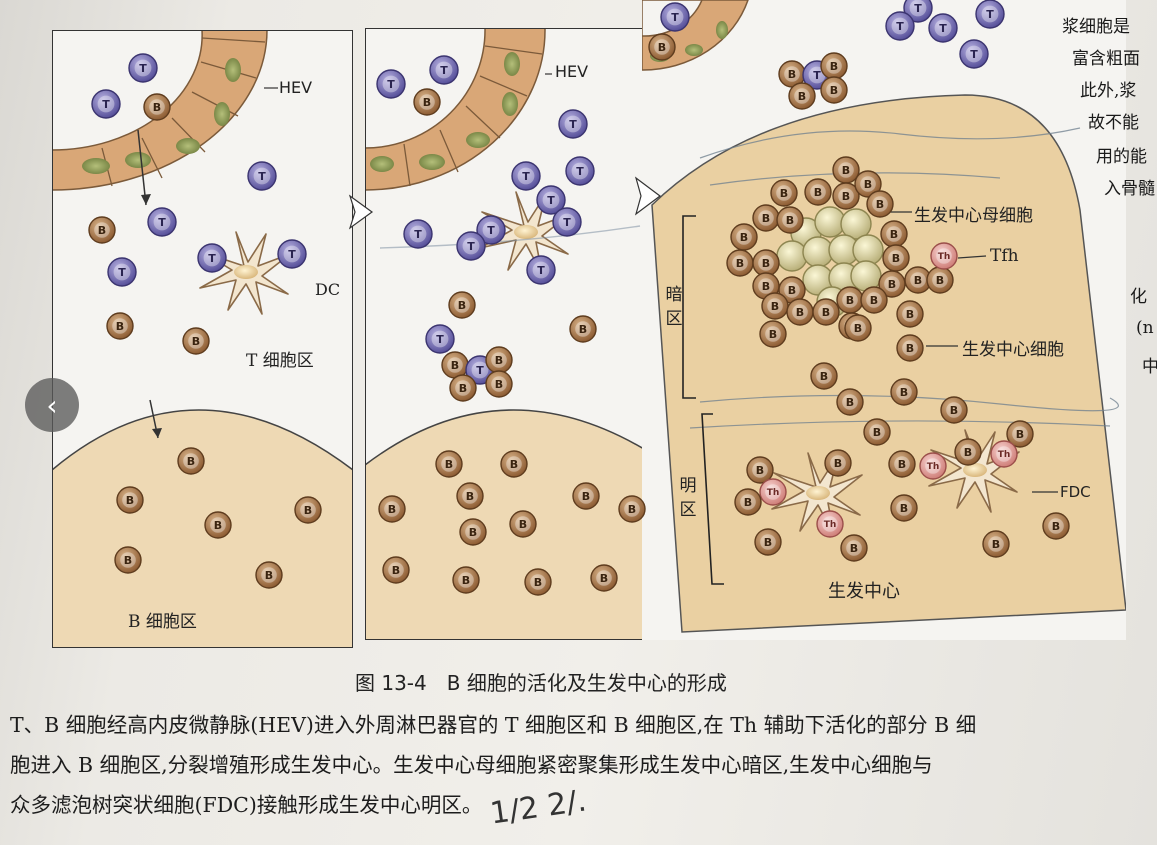 This screenshot has height=845, width=1157. I want to click on side-text-7: 化, so click(1138, 297).